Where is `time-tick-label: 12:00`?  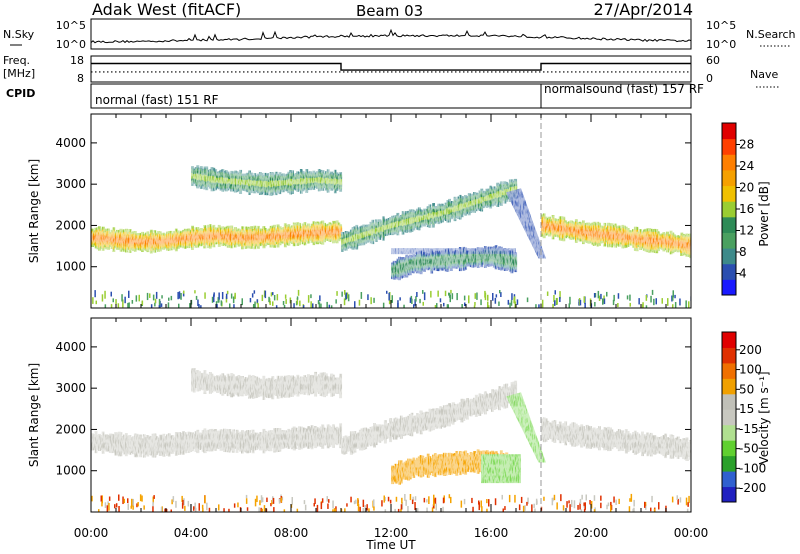 time-tick-label: 12:00 is located at coordinates (391, 533).